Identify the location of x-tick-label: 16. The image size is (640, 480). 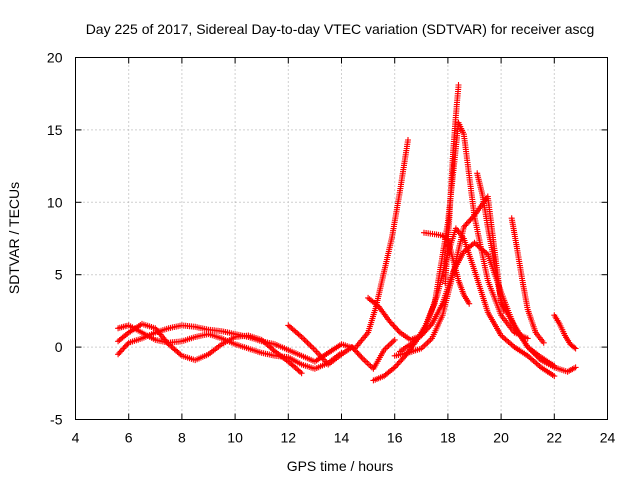
(395, 438).